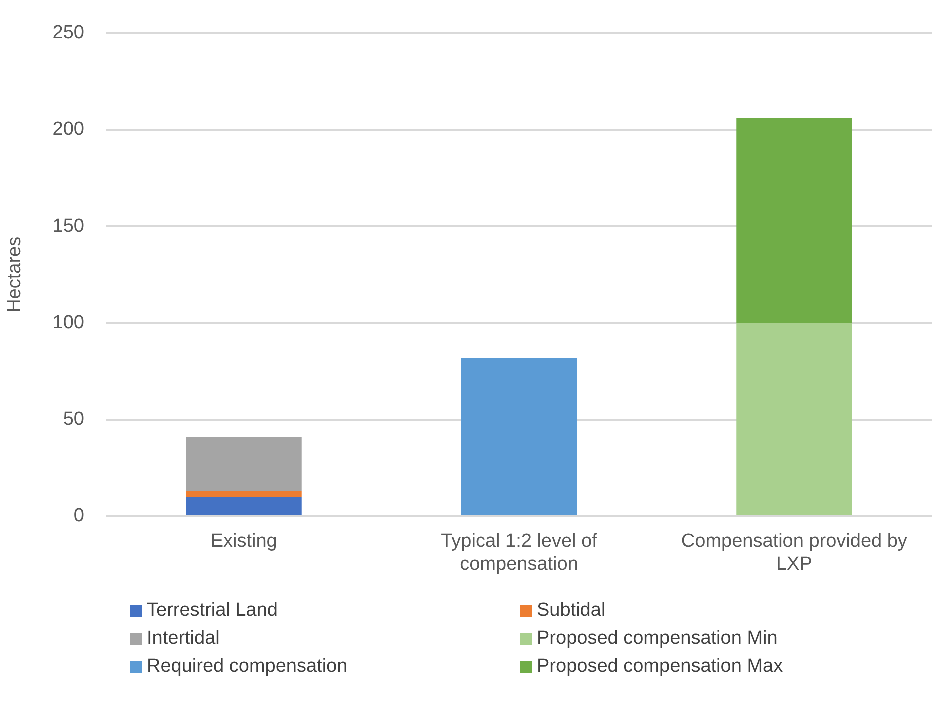 Image resolution: width=932 pixels, height=724 pixels. What do you see at coordinates (15, 274) in the screenshot?
I see `y-axis-title: Hectares` at bounding box center [15, 274].